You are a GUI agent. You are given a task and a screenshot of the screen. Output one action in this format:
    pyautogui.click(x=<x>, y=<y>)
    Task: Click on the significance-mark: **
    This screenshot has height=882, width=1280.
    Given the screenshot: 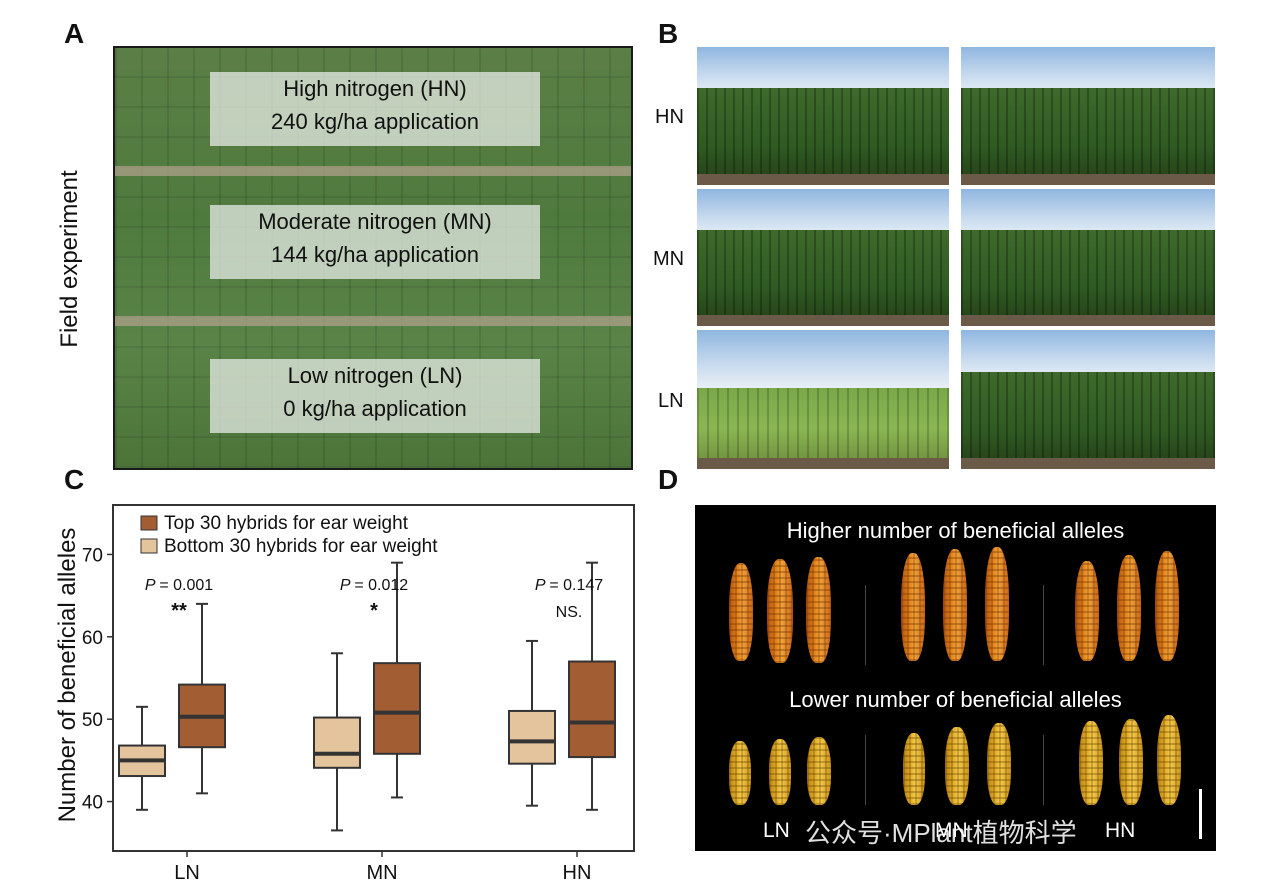 What is the action you would take?
    pyautogui.click(x=179, y=611)
    